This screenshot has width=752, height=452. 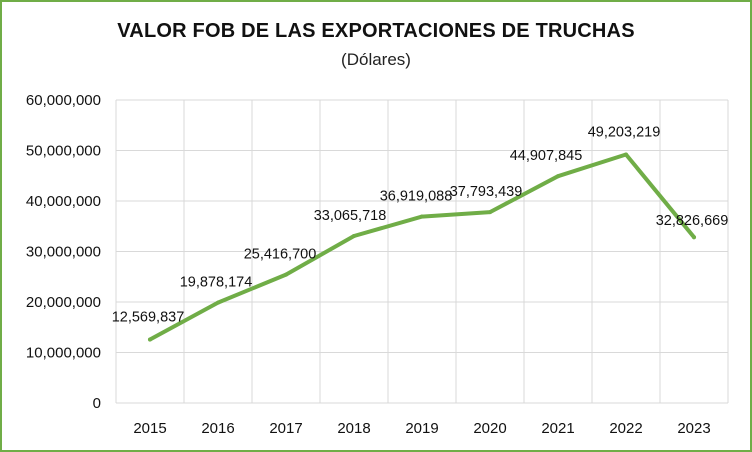 I want to click on data-label: 49,203,219, so click(x=624, y=133).